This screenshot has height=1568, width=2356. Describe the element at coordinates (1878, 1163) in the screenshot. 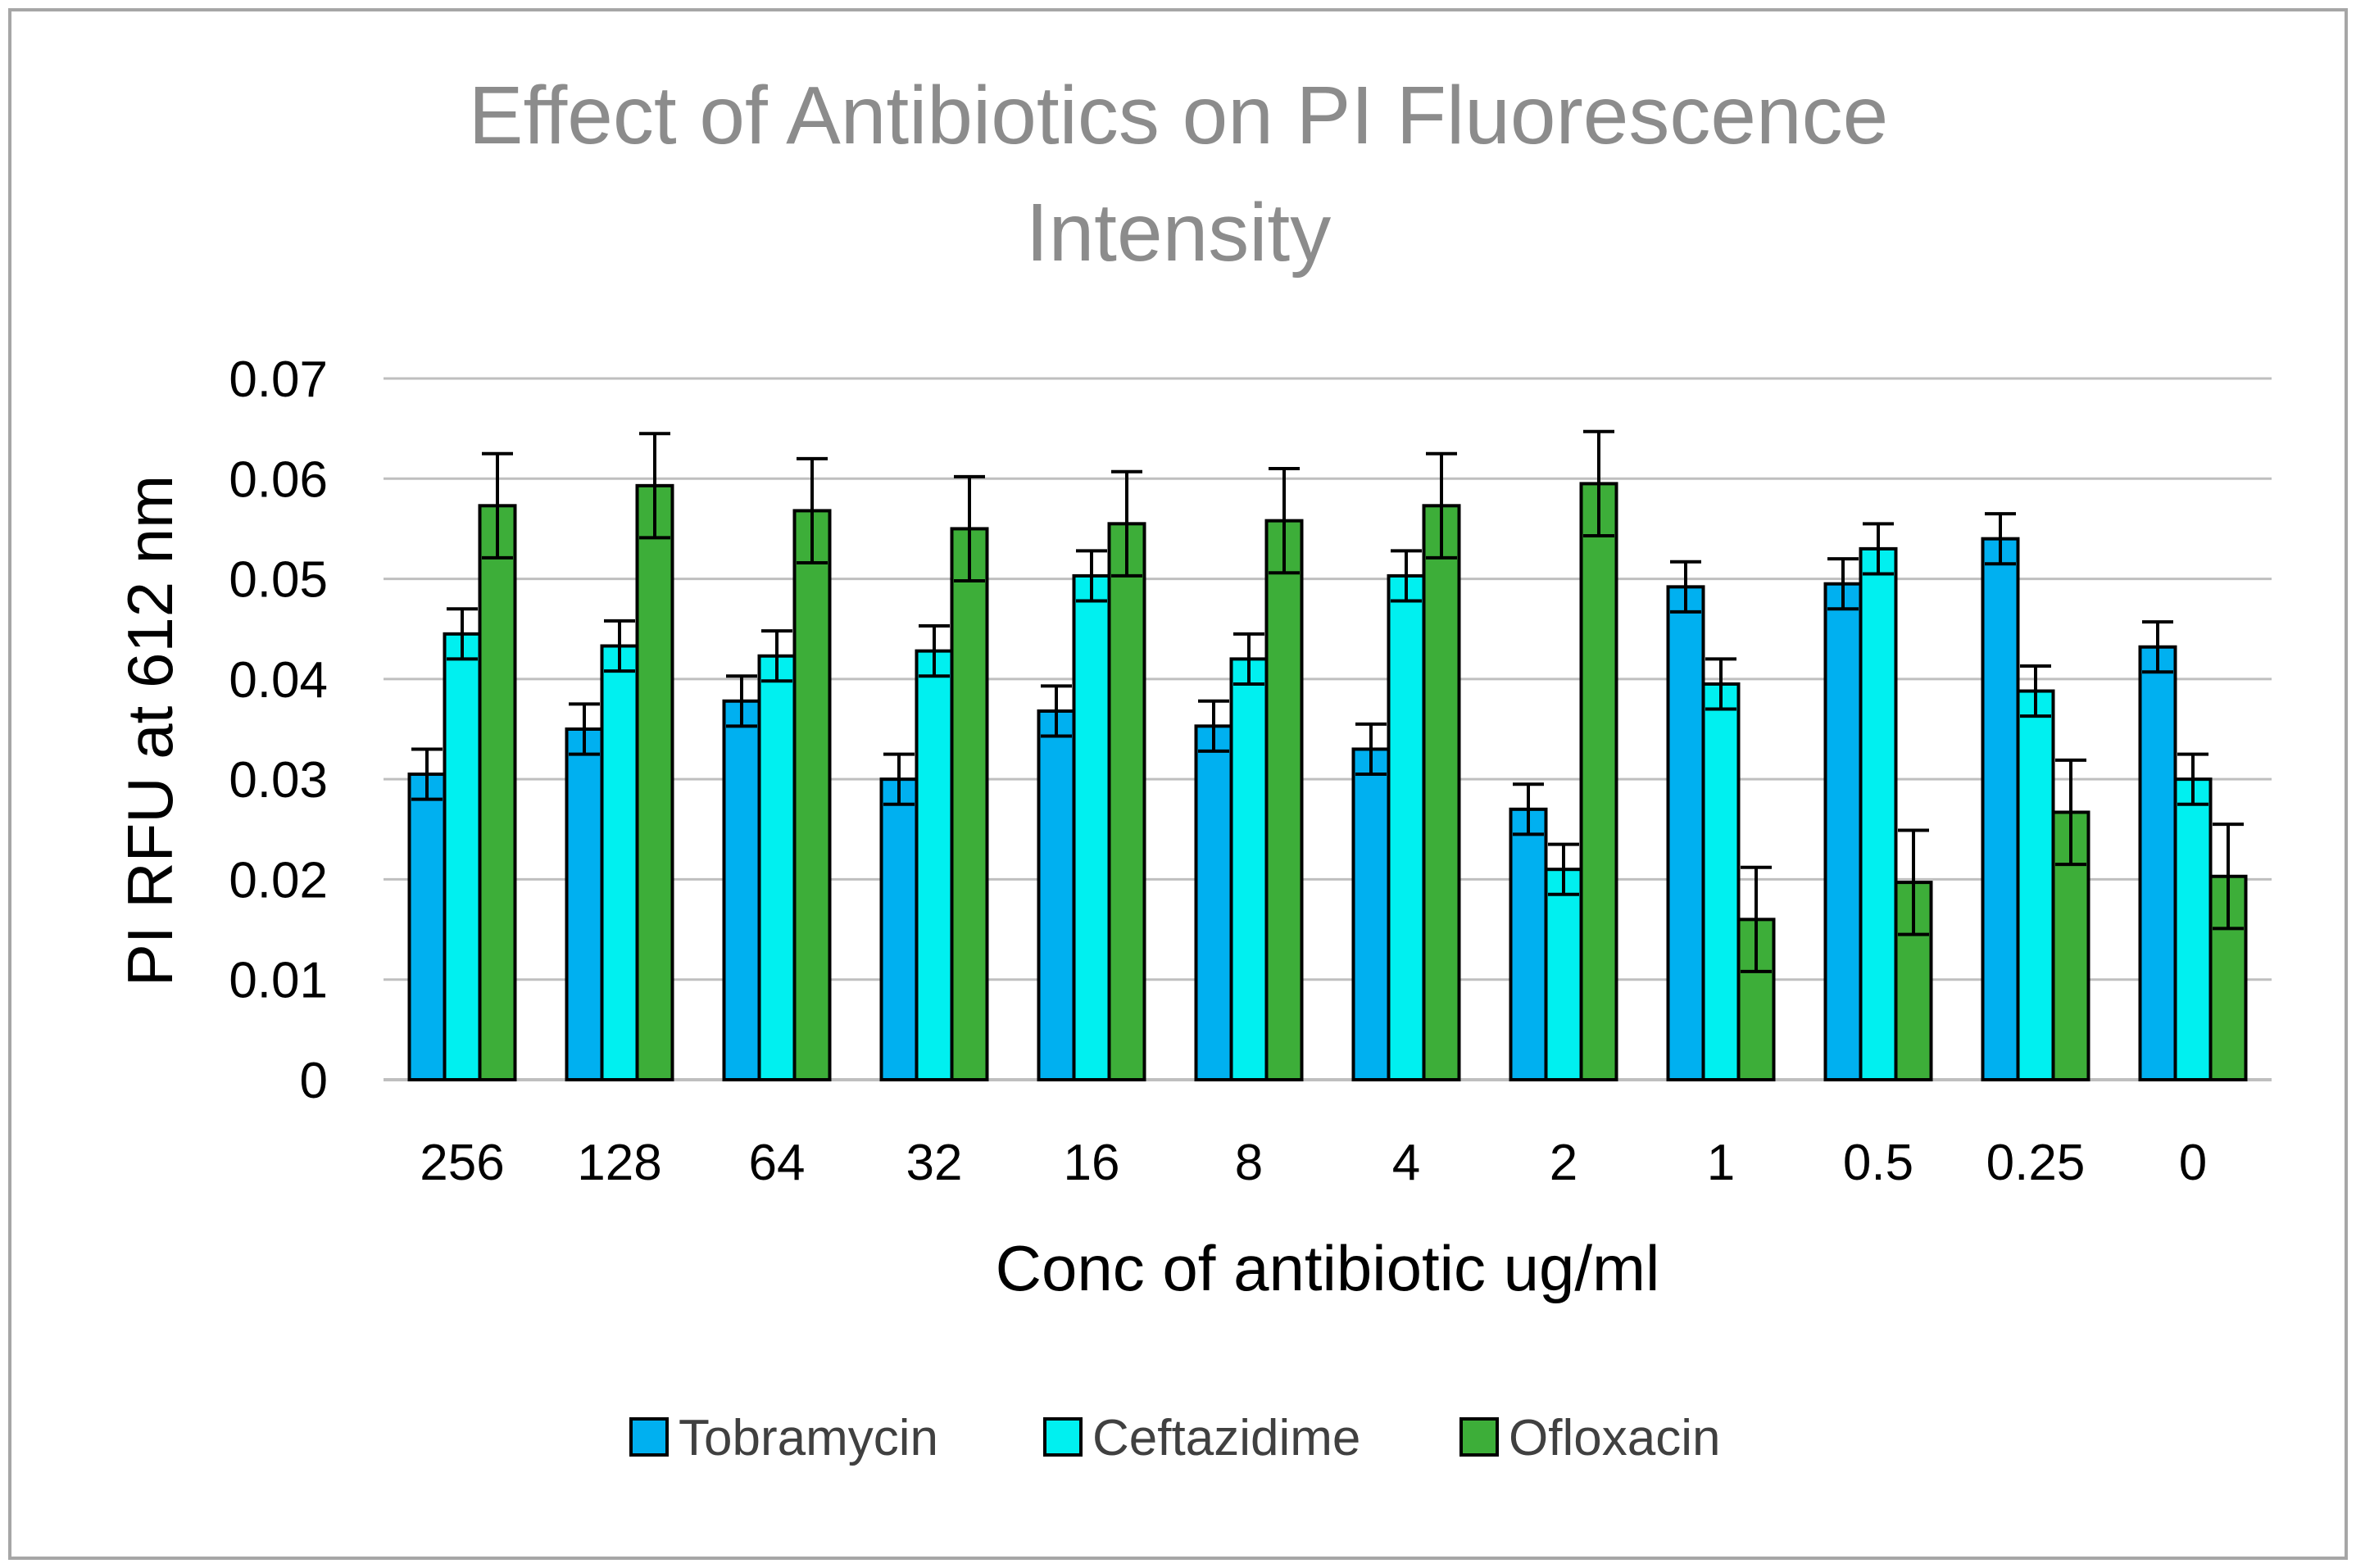

I see `x-tick-label: 0.5` at that location.